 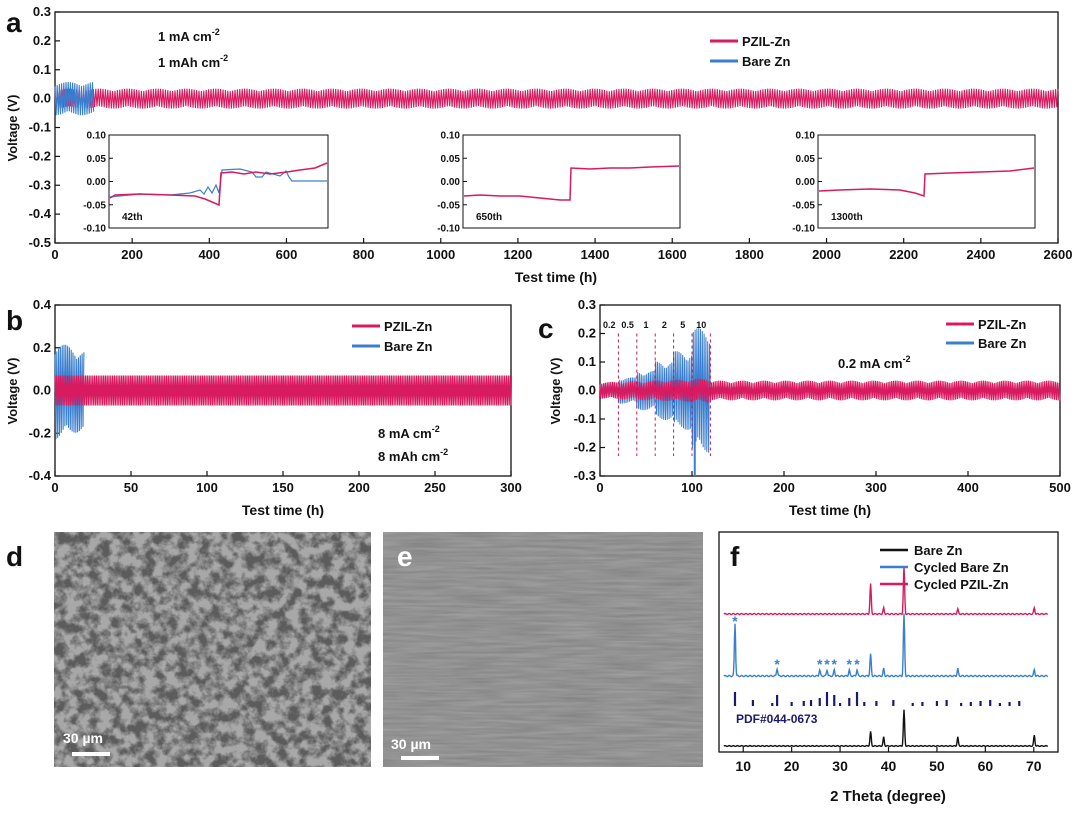 What do you see at coordinates (517, 254) in the screenshot?
I see `x-tick-label: 1200` at bounding box center [517, 254].